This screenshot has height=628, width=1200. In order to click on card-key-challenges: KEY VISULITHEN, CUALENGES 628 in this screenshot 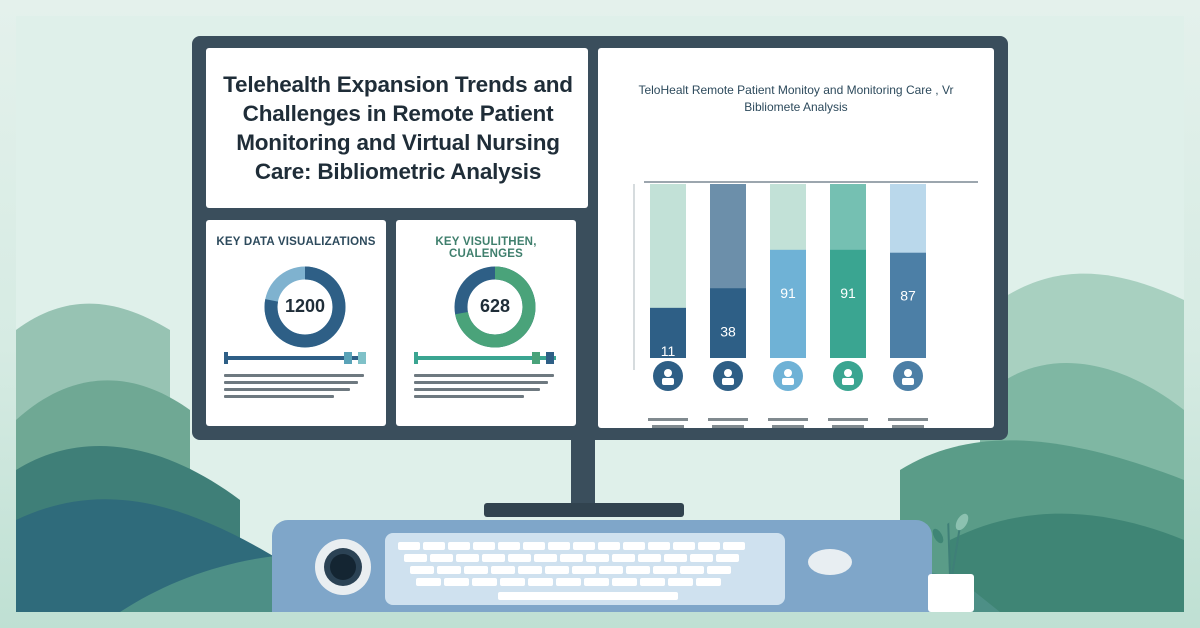, I will do `click(486, 323)`.